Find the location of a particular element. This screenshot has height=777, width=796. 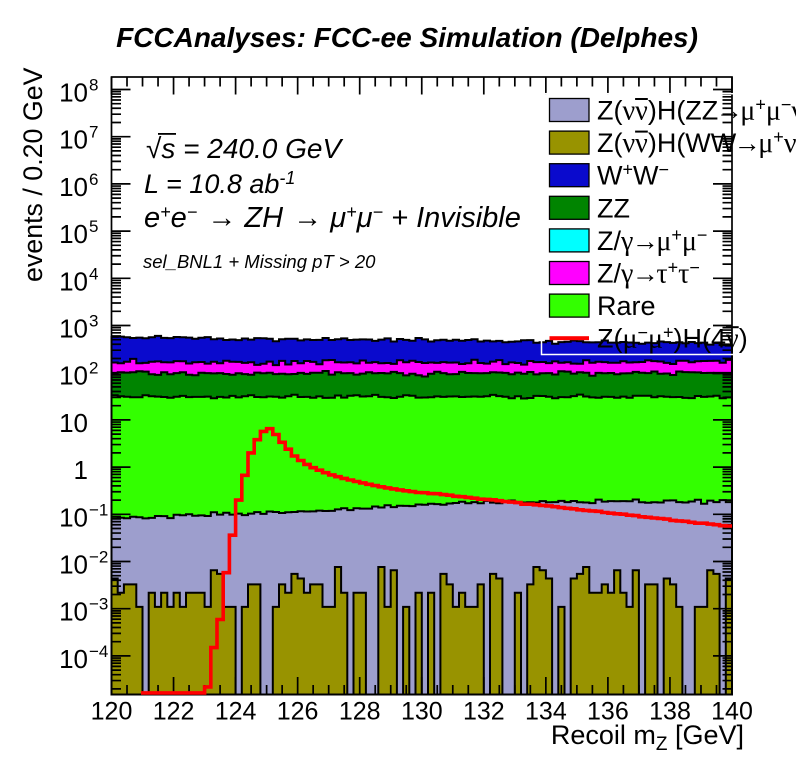

svg-text: 8 is located at coordinates (93, 85).